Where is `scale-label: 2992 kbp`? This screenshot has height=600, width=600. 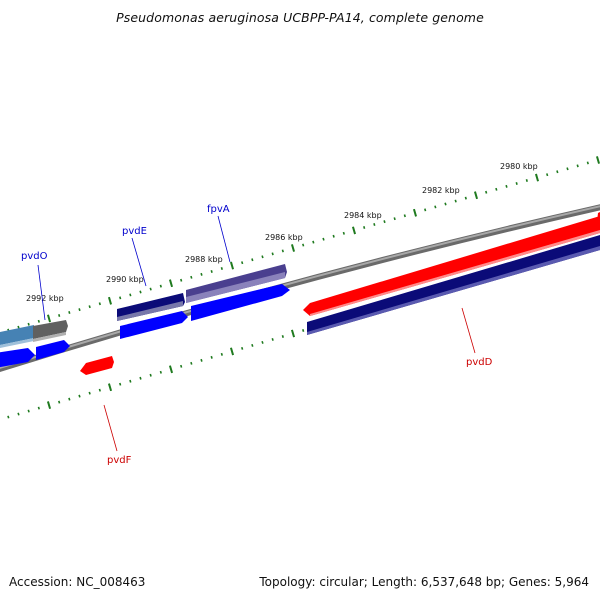
scale-label: 2992 kbp is located at coordinates (45, 298).